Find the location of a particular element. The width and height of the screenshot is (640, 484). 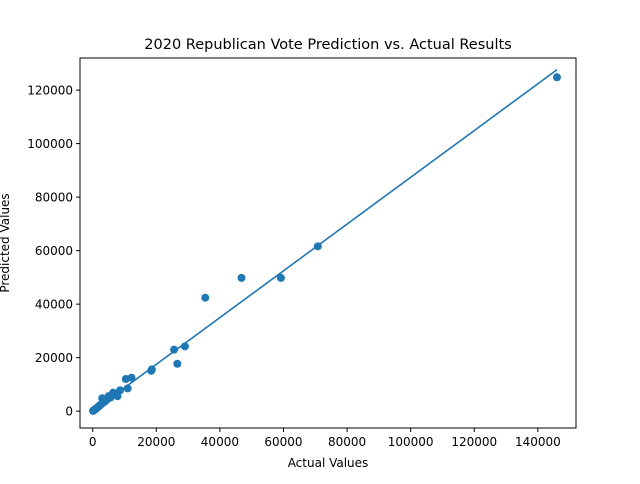

x-tick-label: 40000 is located at coordinates (220, 442).